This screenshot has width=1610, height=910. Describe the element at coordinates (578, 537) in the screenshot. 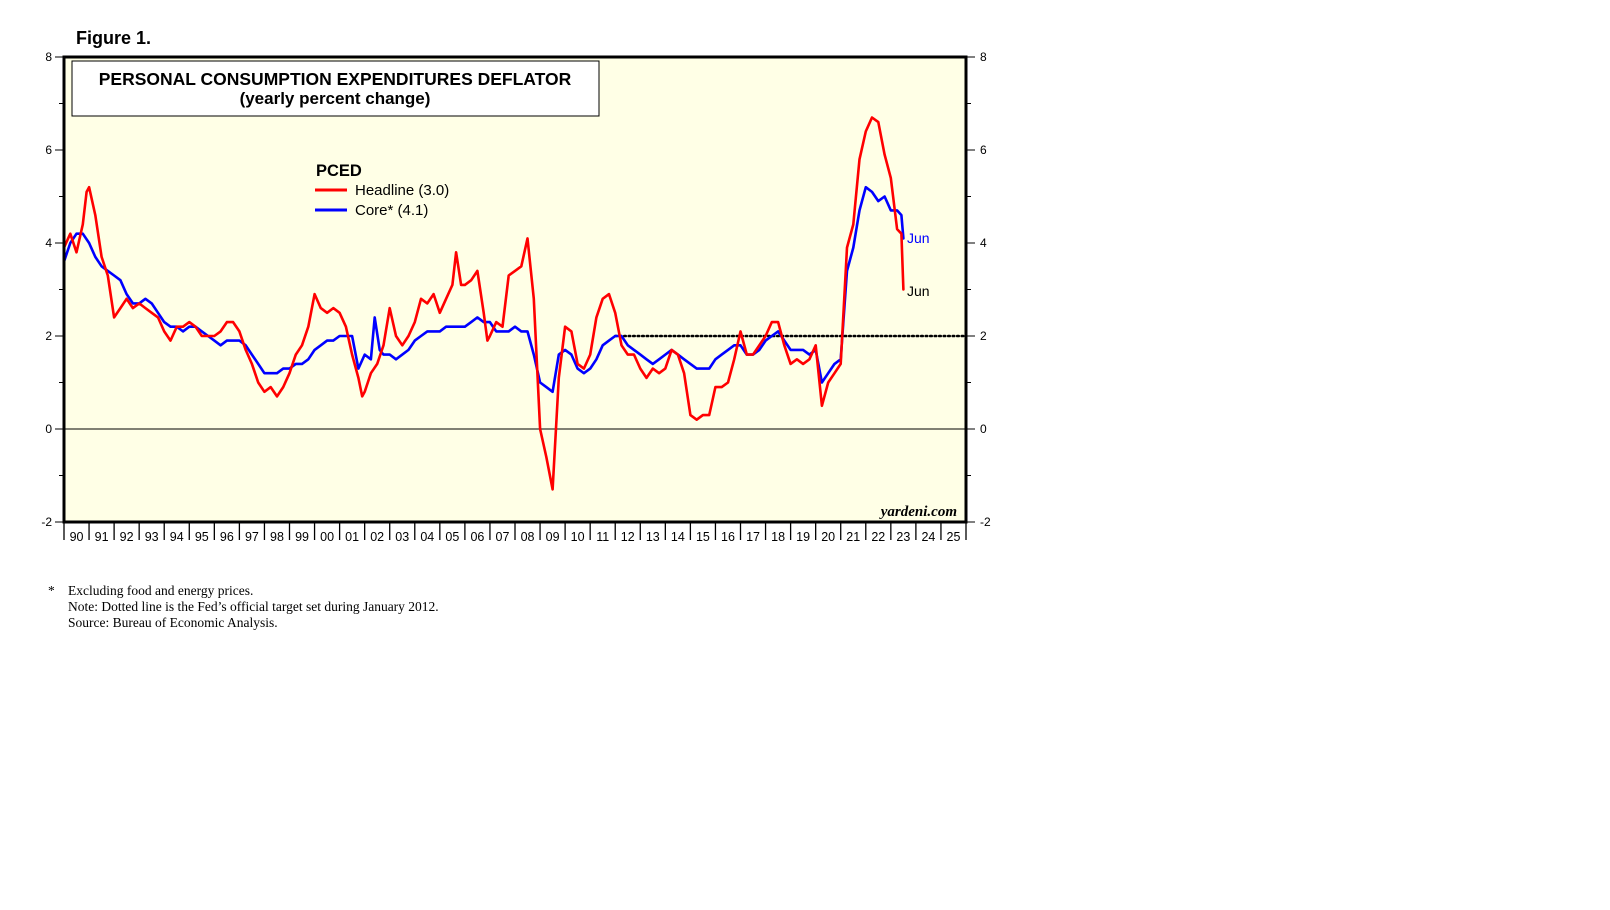

I see `x-tick-label: 10` at that location.